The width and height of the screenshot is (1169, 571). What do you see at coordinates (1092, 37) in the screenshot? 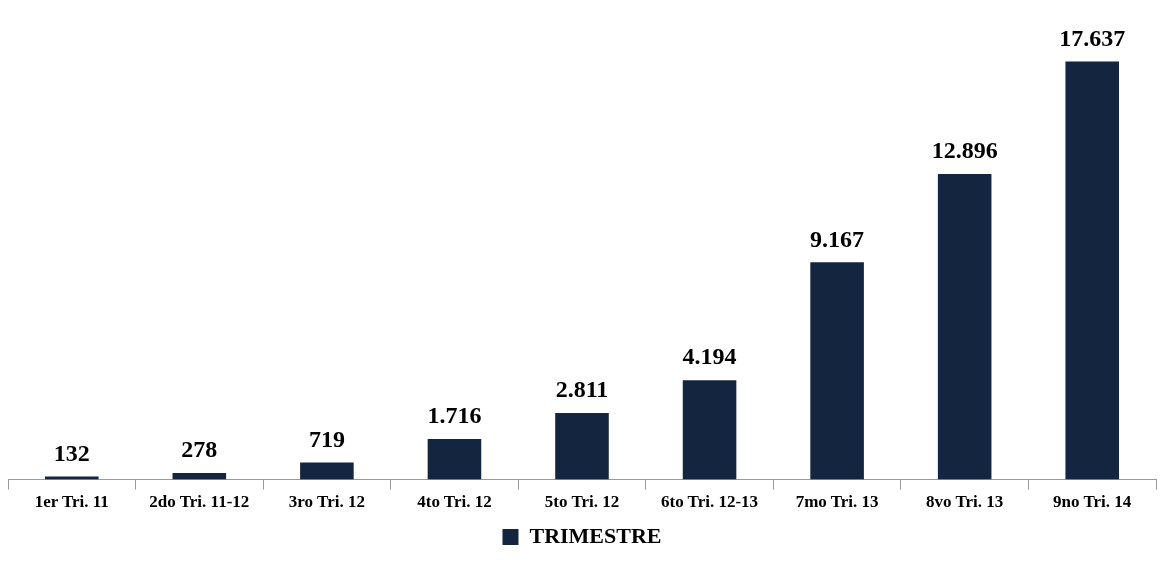
I see `data-label: 17.637` at bounding box center [1092, 37].